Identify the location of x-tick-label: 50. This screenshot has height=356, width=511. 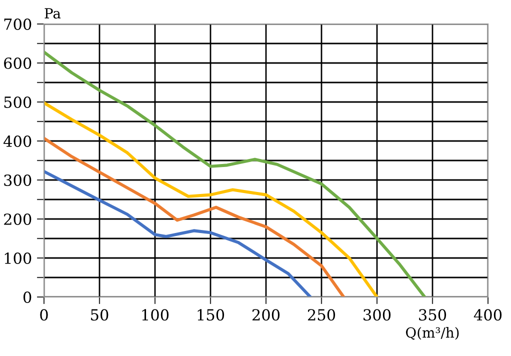
(99, 315).